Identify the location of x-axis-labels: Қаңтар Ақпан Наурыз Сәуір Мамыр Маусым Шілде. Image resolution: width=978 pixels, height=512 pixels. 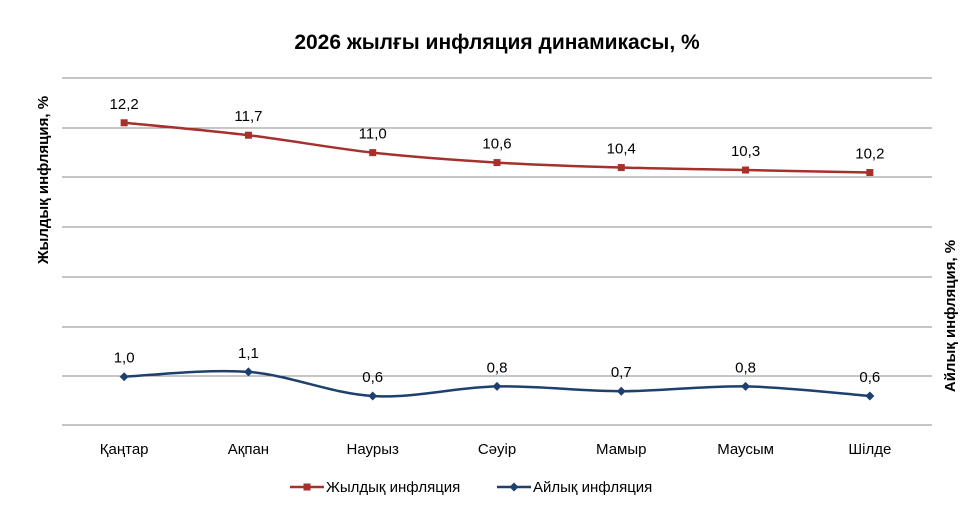
(496, 449).